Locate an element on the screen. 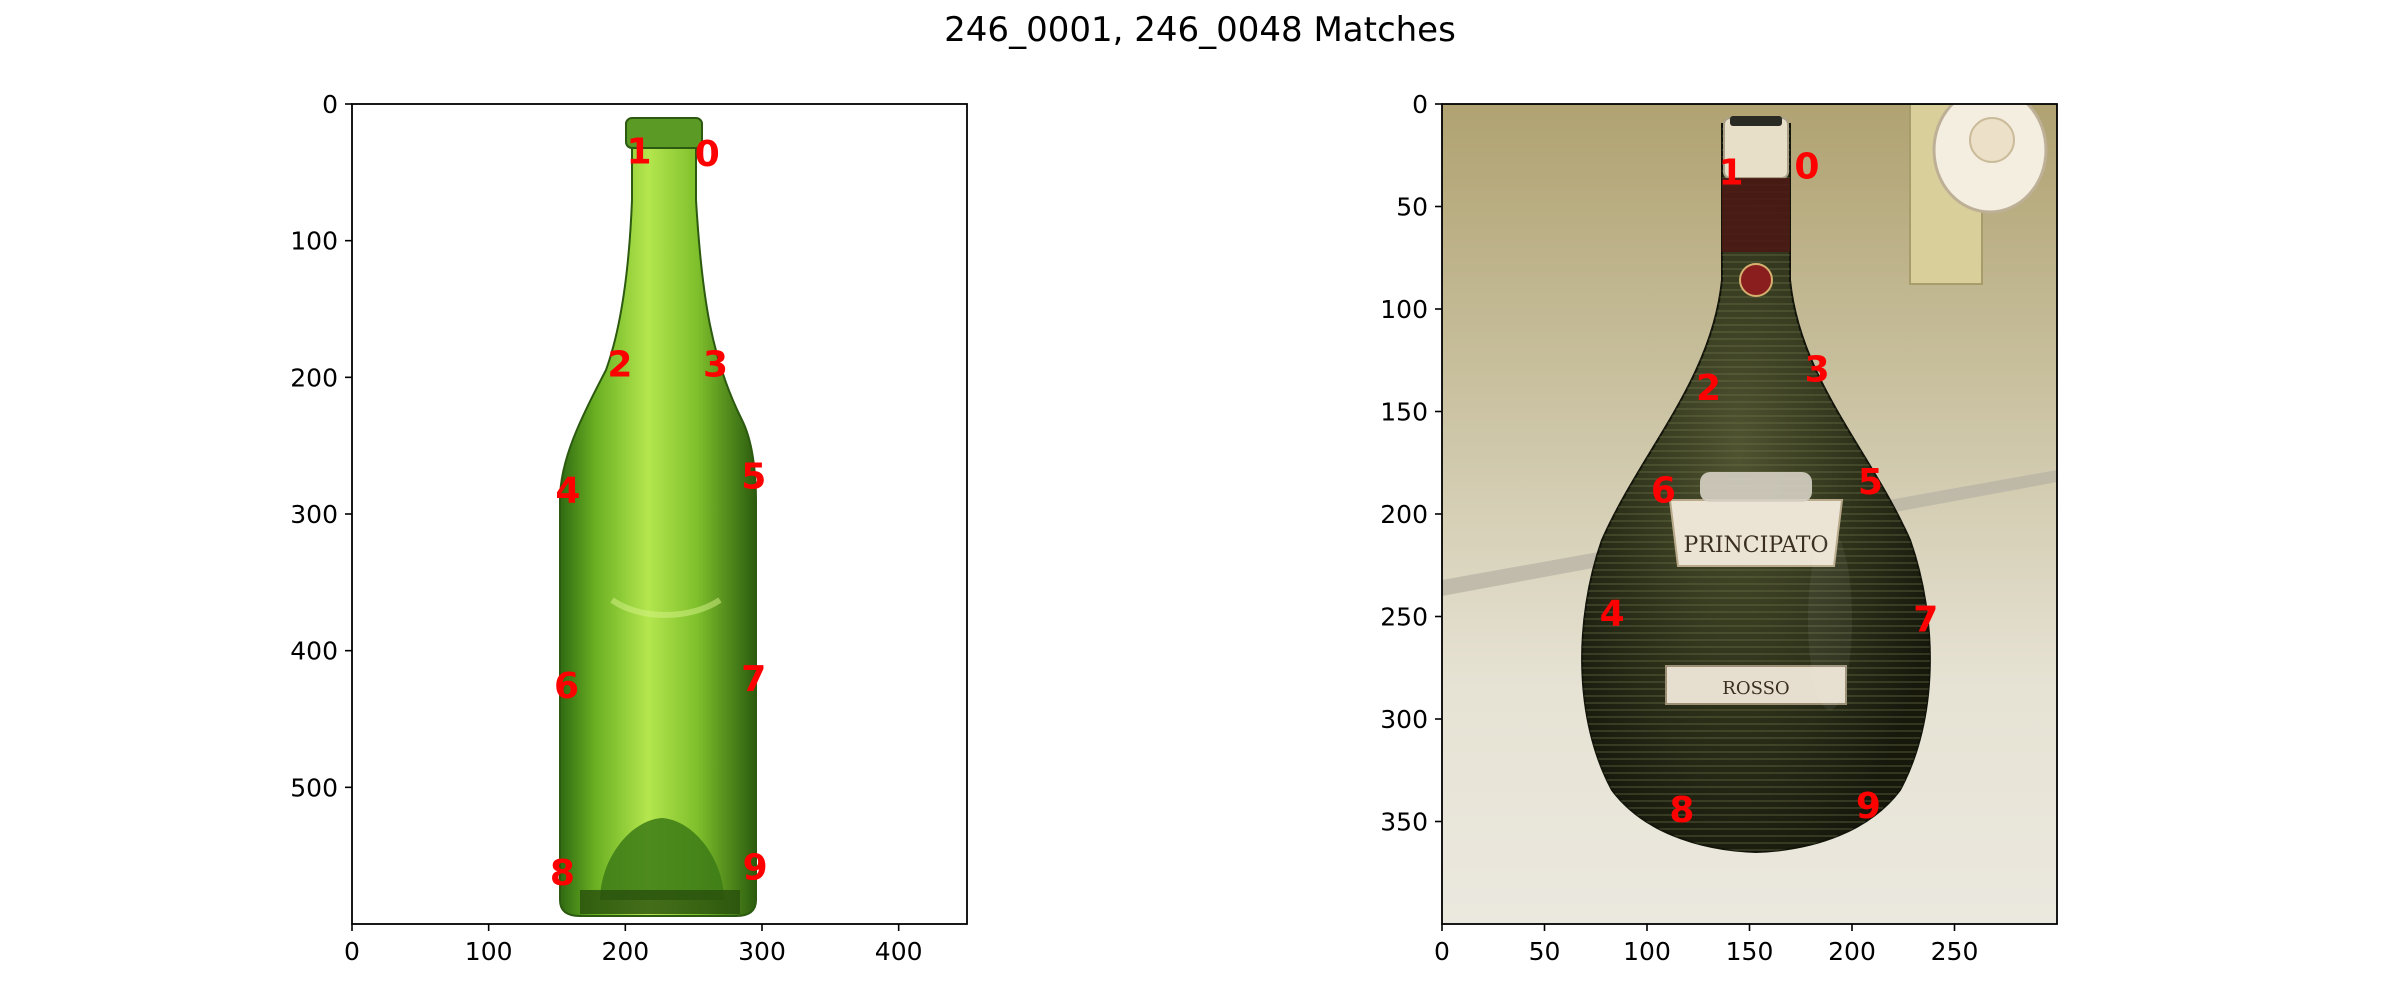 Image resolution: width=2400 pixels, height=1000 pixels. right-keypoint-7: 7 is located at coordinates (1925, 620).